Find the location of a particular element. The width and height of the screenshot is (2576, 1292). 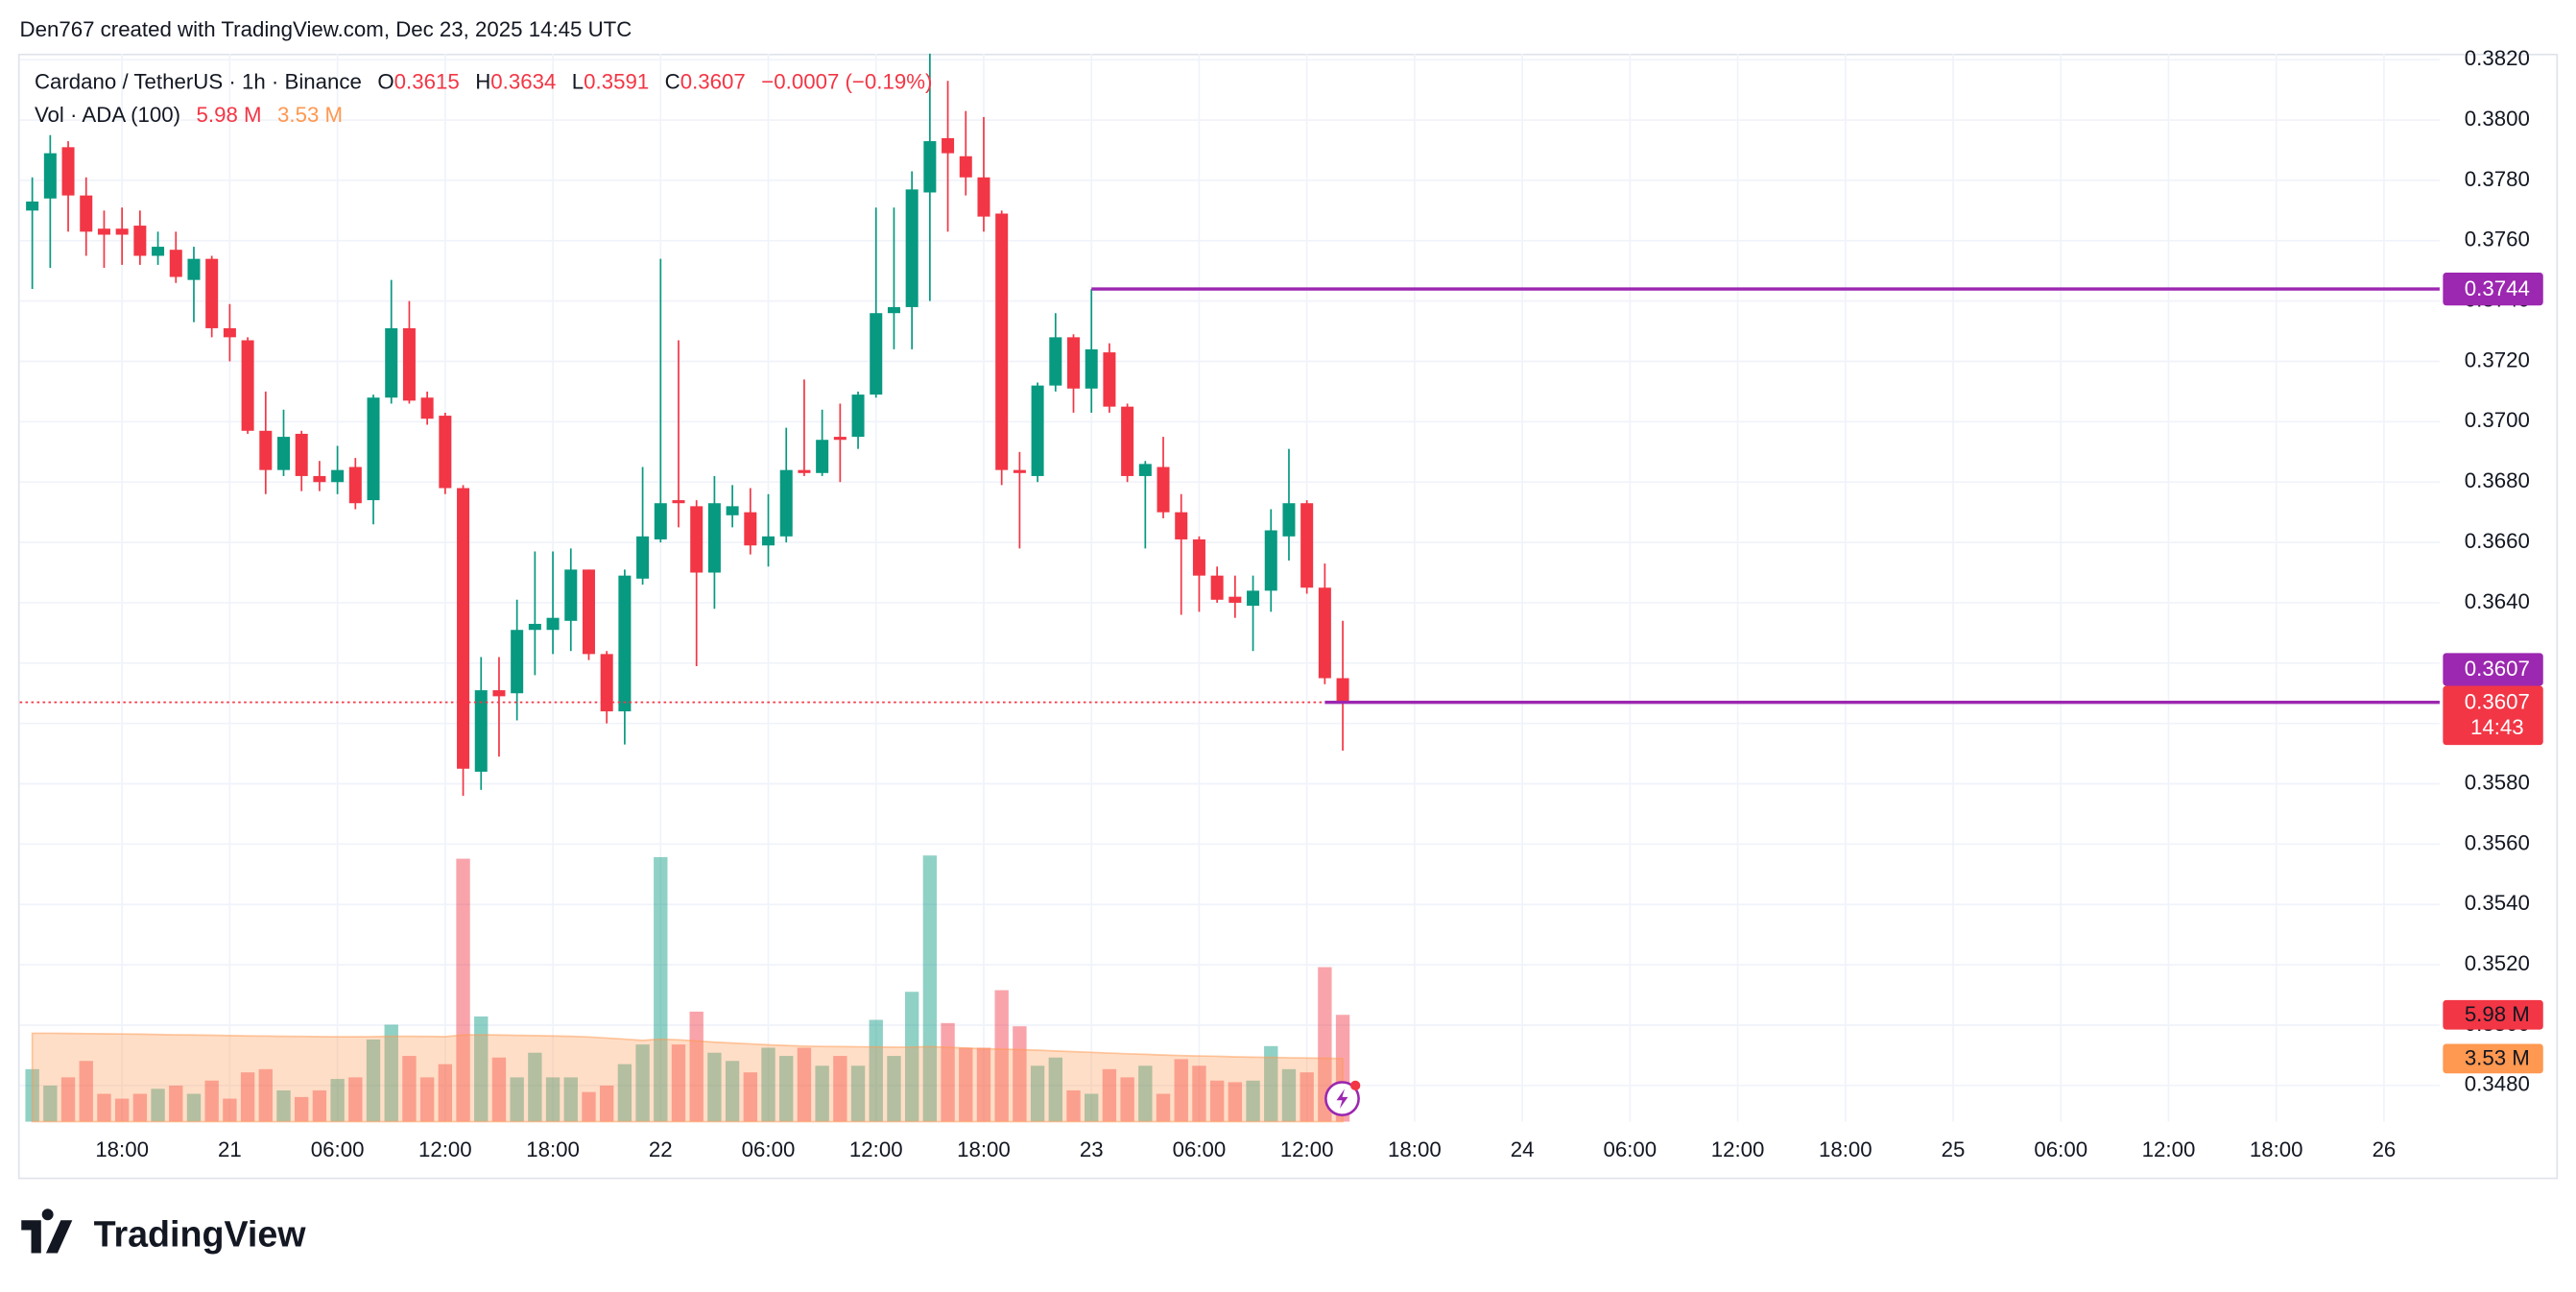

x-tick-label: 24 is located at coordinates (1523, 1149).